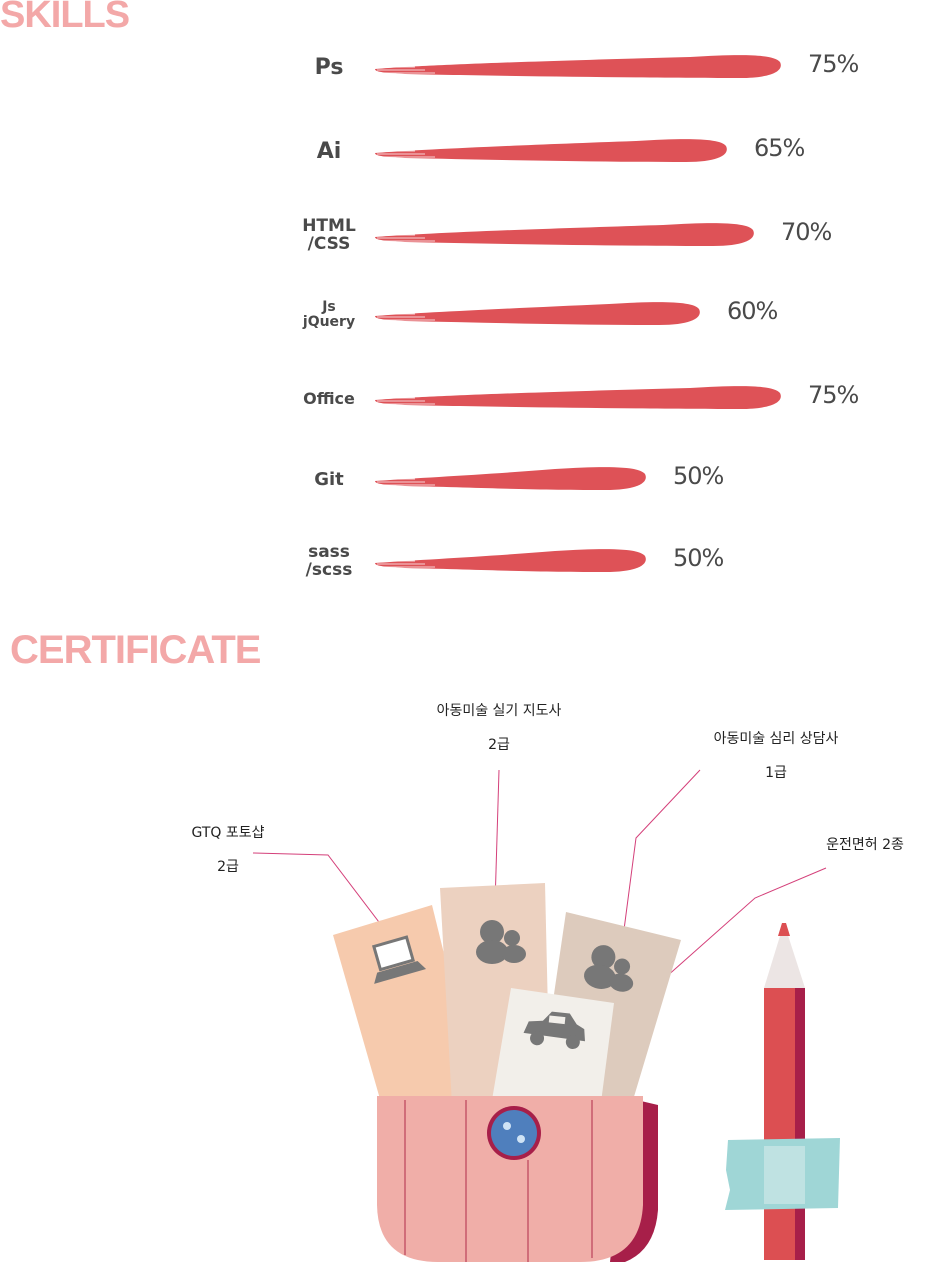 Image resolution: width=931 pixels, height=1266 pixels. What do you see at coordinates (135, 650) in the screenshot?
I see `certificate-title: CERTIFICATE` at bounding box center [135, 650].